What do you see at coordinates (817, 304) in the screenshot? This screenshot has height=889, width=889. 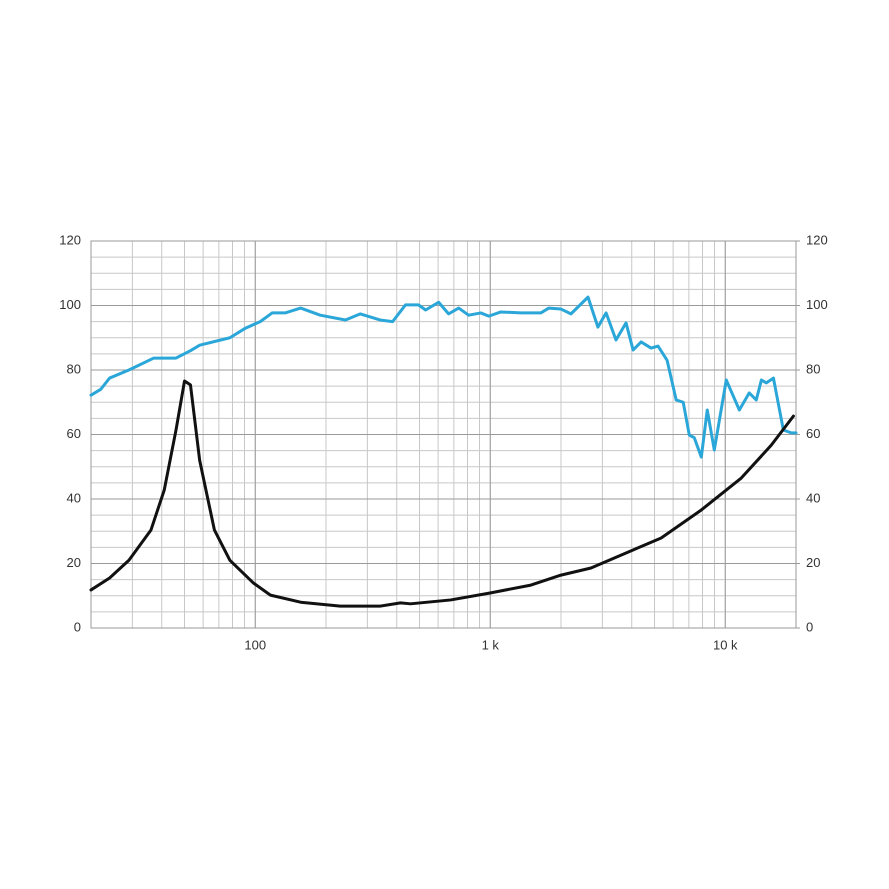 I see `y2-tick-label: 100` at bounding box center [817, 304].